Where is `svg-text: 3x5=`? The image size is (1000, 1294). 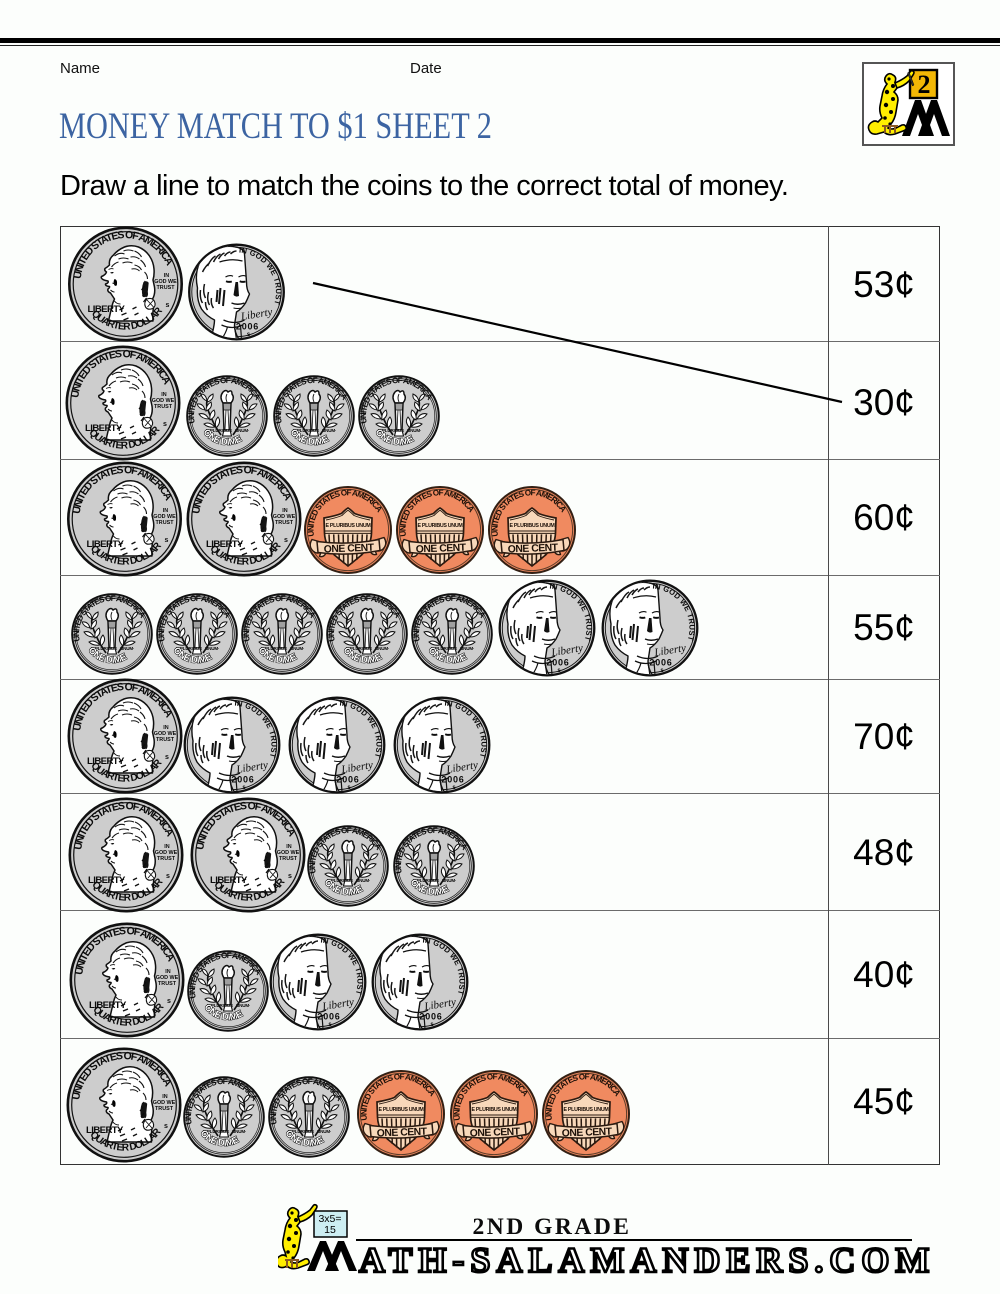 svg-text: 3x5= is located at coordinates (329, 1219).